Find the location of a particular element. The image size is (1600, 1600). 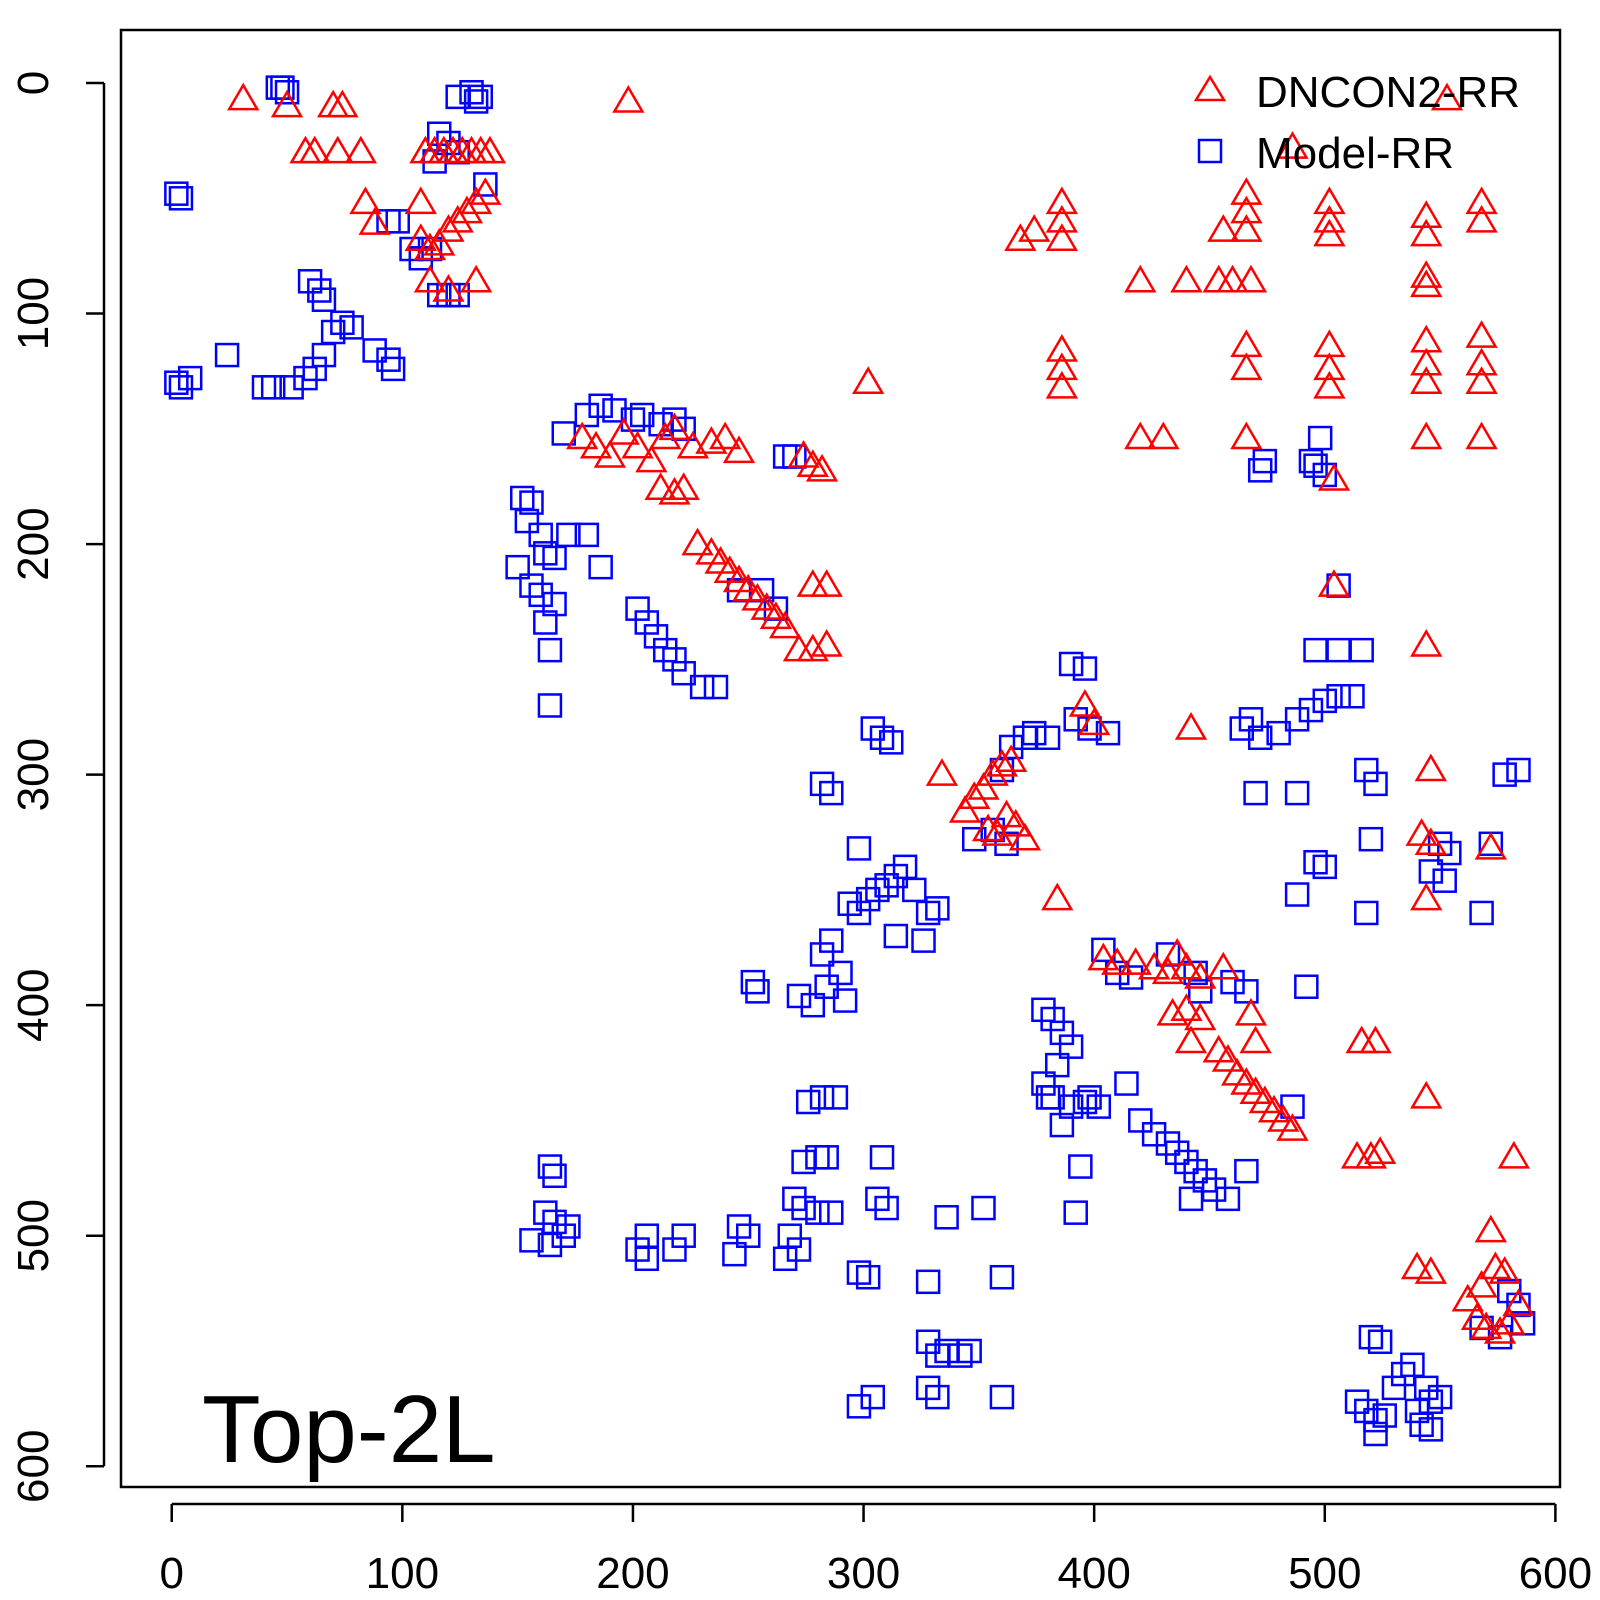

x-tick-label: 300 is located at coordinates (863, 1573).